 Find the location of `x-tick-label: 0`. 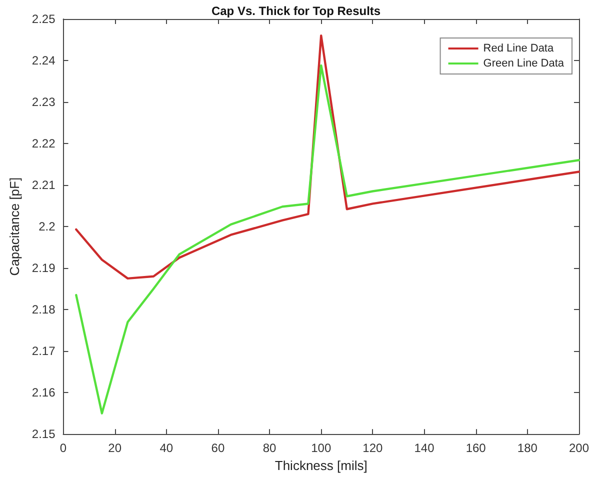

x-tick-label: 0 is located at coordinates (63, 448).